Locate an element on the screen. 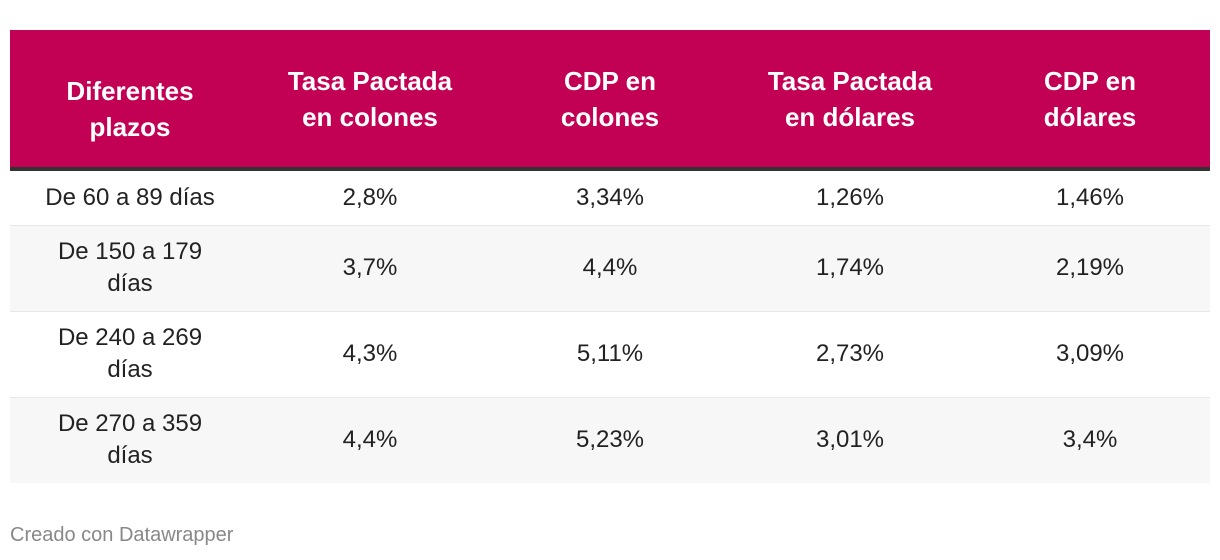 Image resolution: width=1220 pixels, height=560 pixels. table-cell: 2,8% is located at coordinates (370, 197).